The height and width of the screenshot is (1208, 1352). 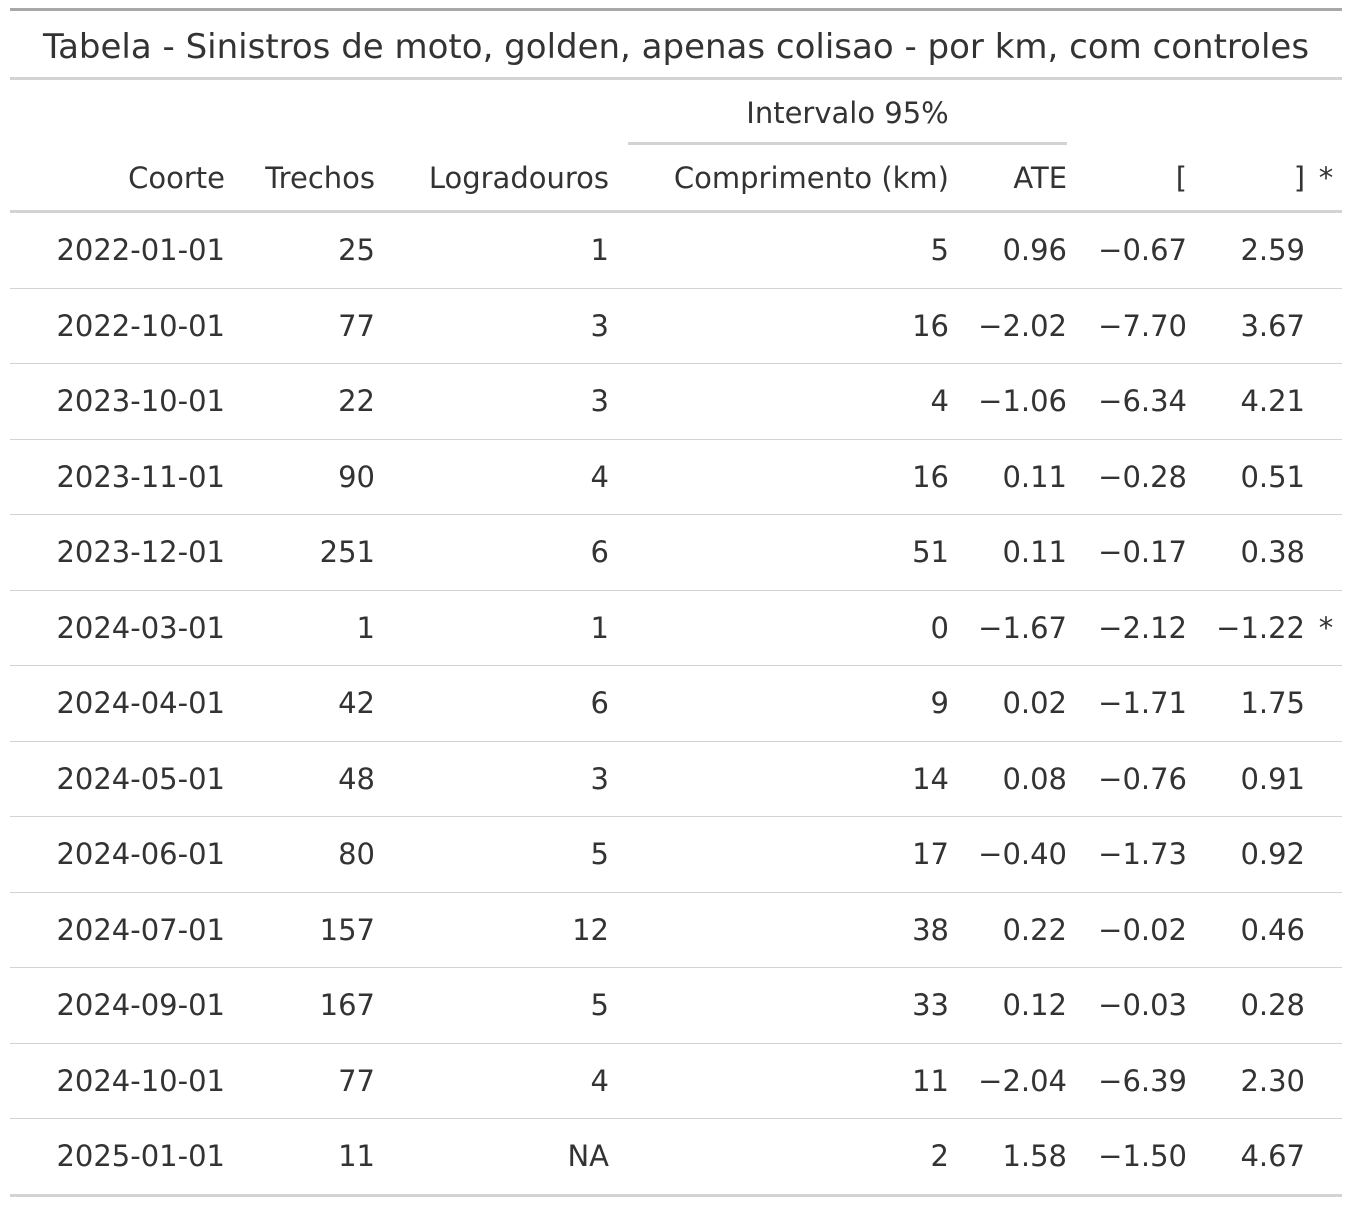 I want to click on cell-coorte: 2024-09-01, so click(x=120, y=1005).